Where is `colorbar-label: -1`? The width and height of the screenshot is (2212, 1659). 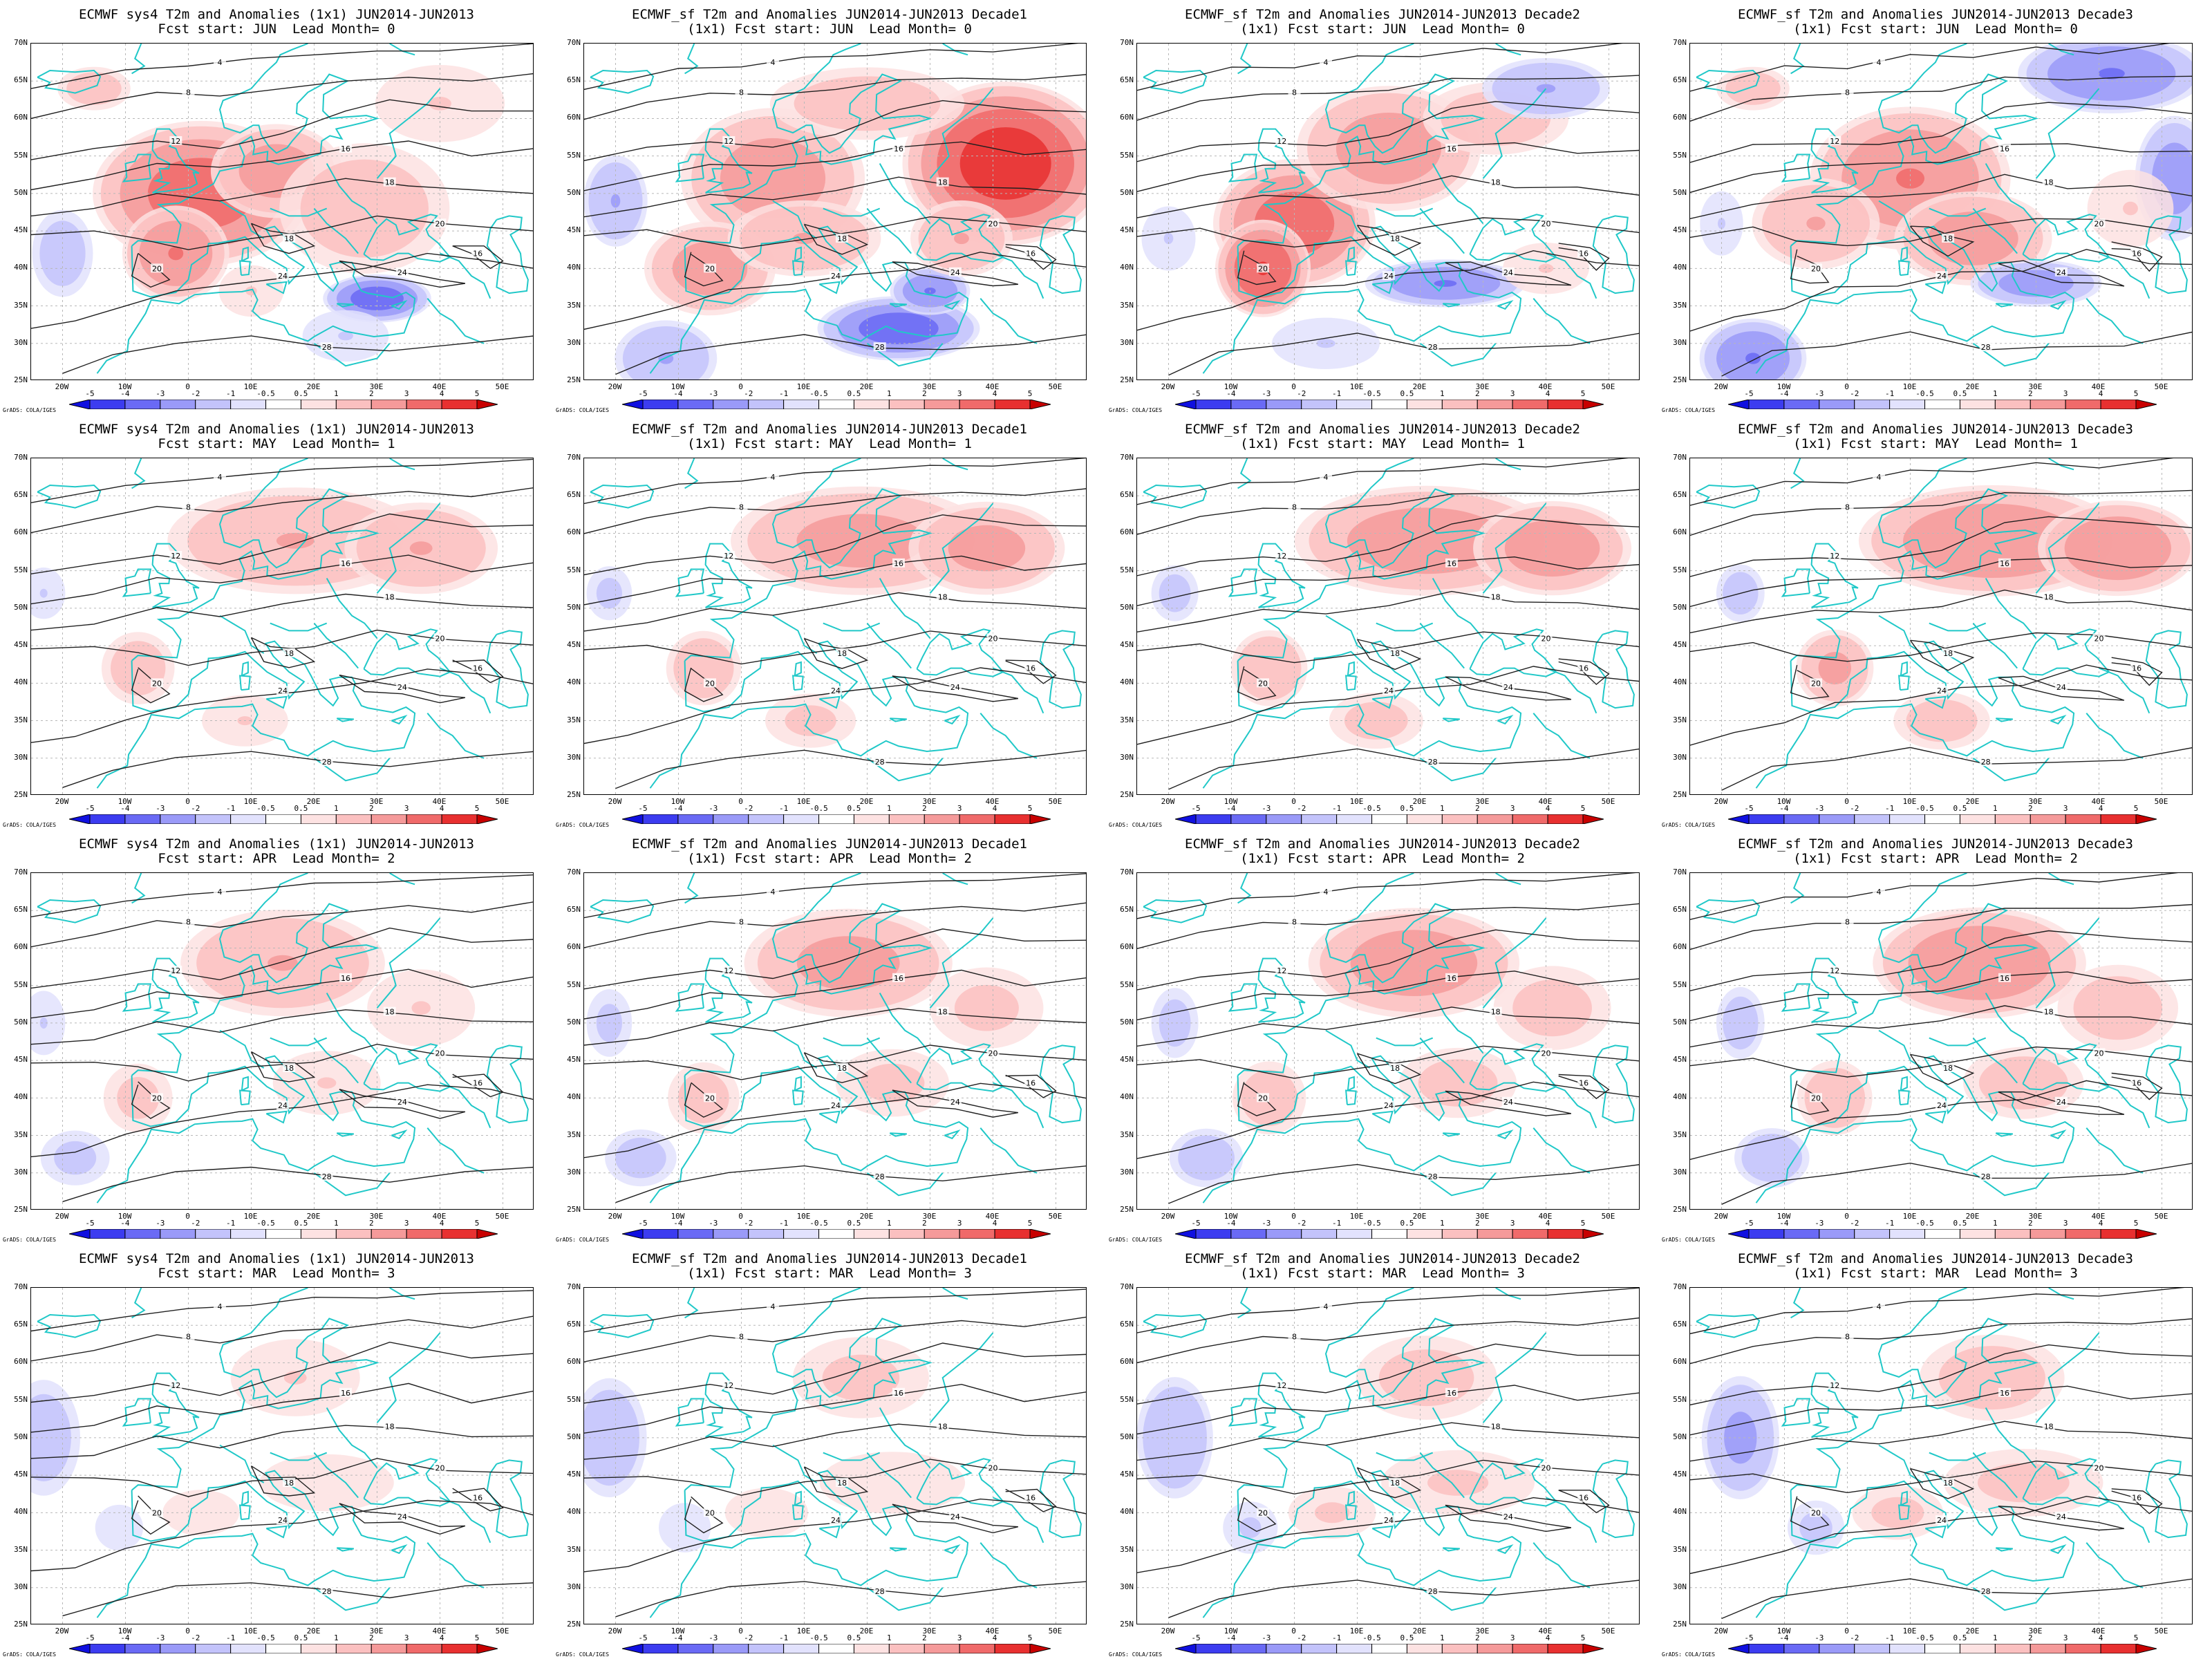
colorbar-label: -1 is located at coordinates (784, 1638).